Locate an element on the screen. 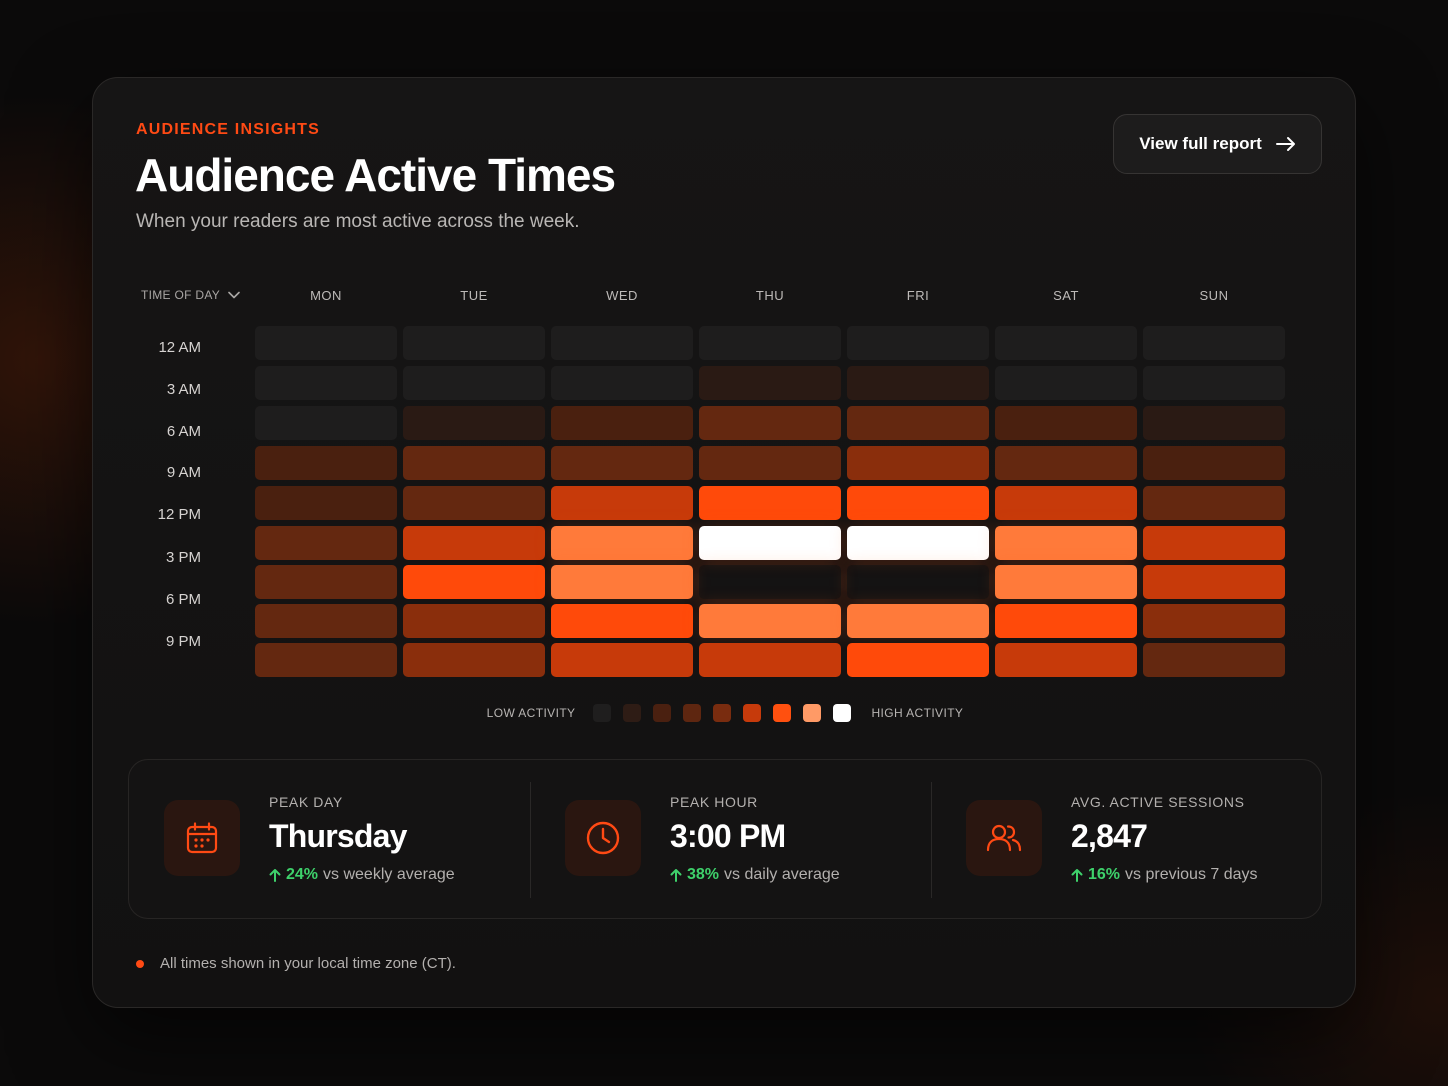  heatmap-cell-sat-r4 is located at coordinates (1066, 503).